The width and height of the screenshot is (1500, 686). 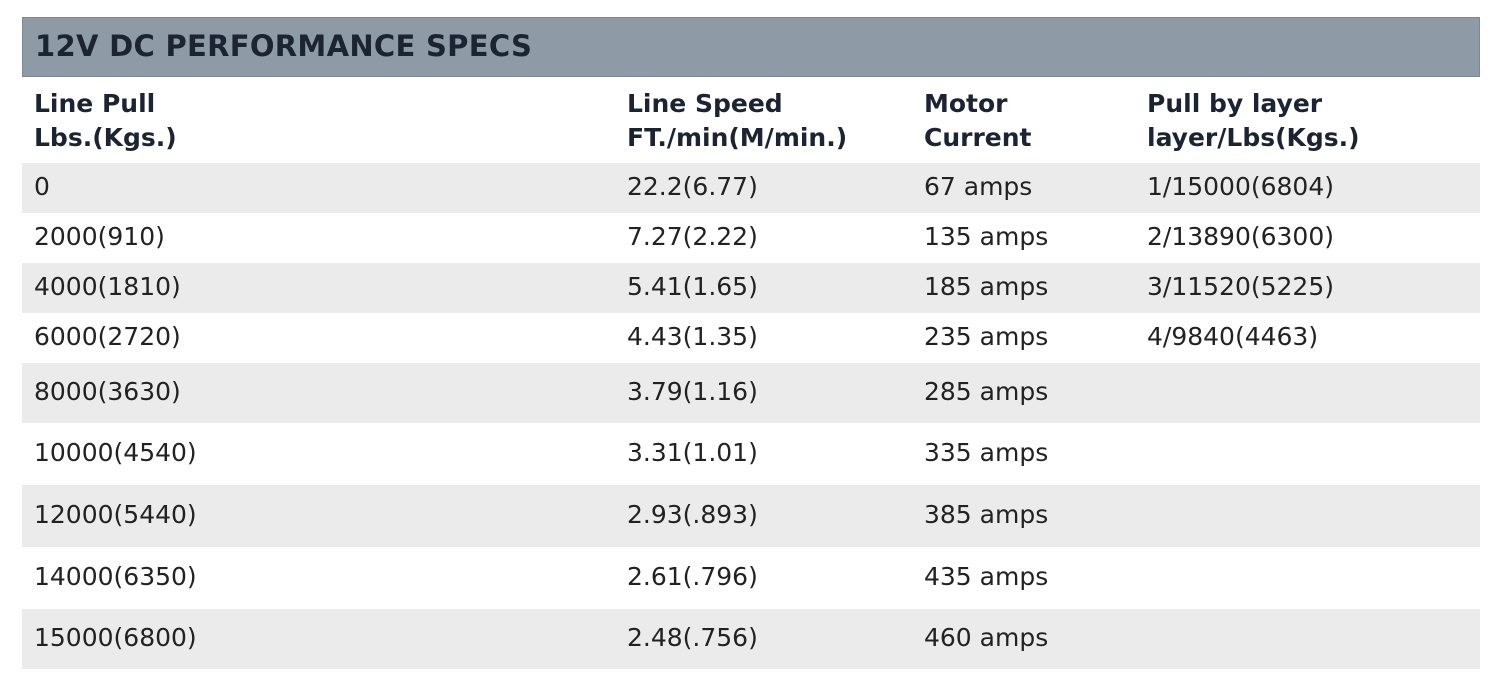 What do you see at coordinates (42, 186) in the screenshot?
I see `table-cell: 0` at bounding box center [42, 186].